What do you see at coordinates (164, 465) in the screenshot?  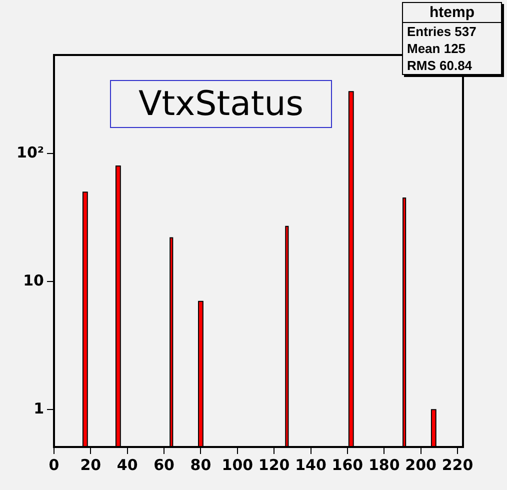 I see `x-tick-label: 60` at bounding box center [164, 465].